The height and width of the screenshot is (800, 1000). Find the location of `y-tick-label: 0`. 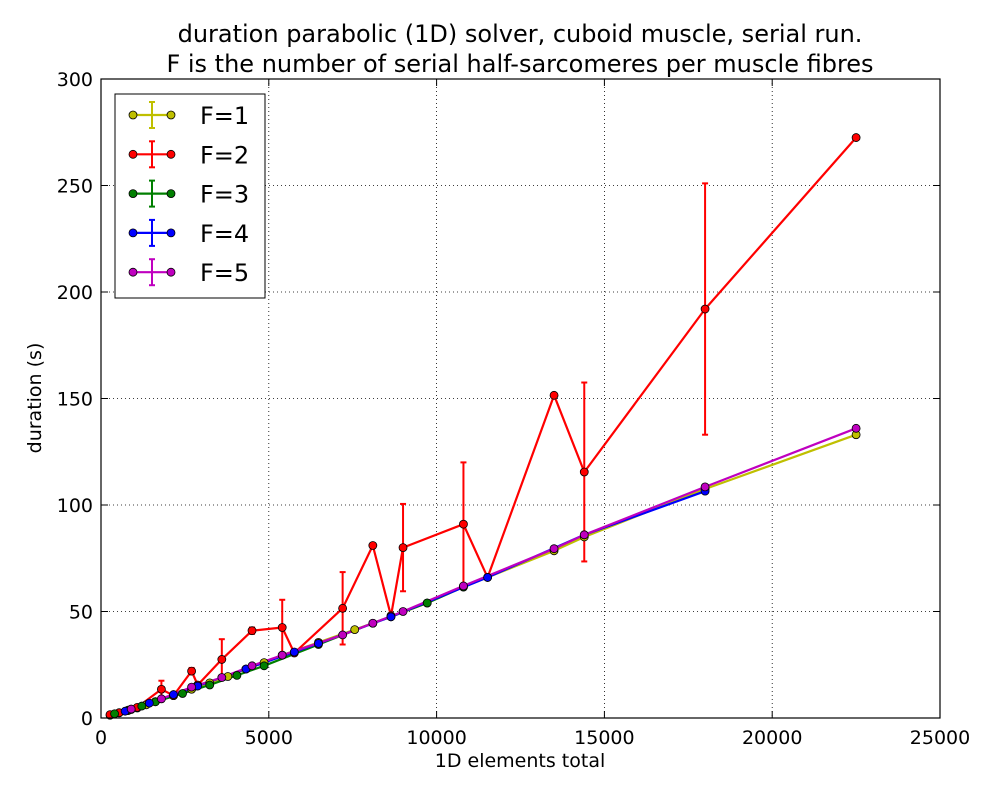

y-tick-label: 0 is located at coordinates (87, 719).